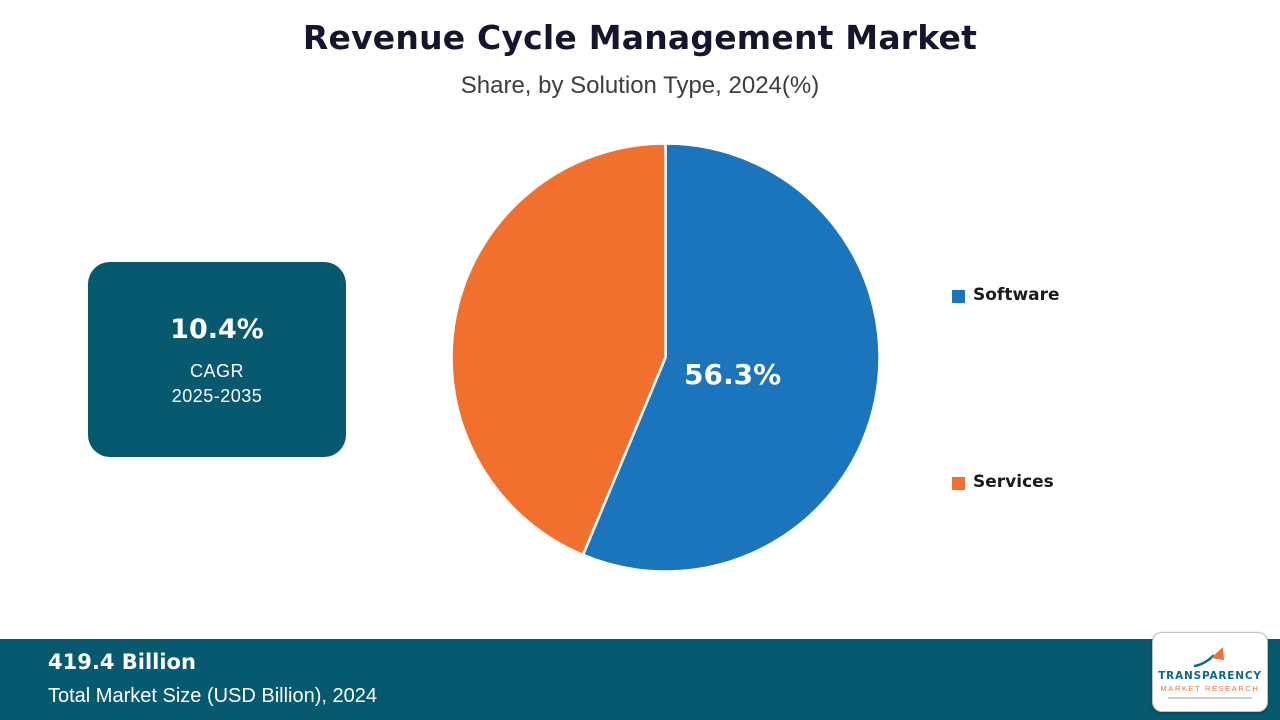  I want to click on cagr-period: 2025-2035, so click(217, 396).